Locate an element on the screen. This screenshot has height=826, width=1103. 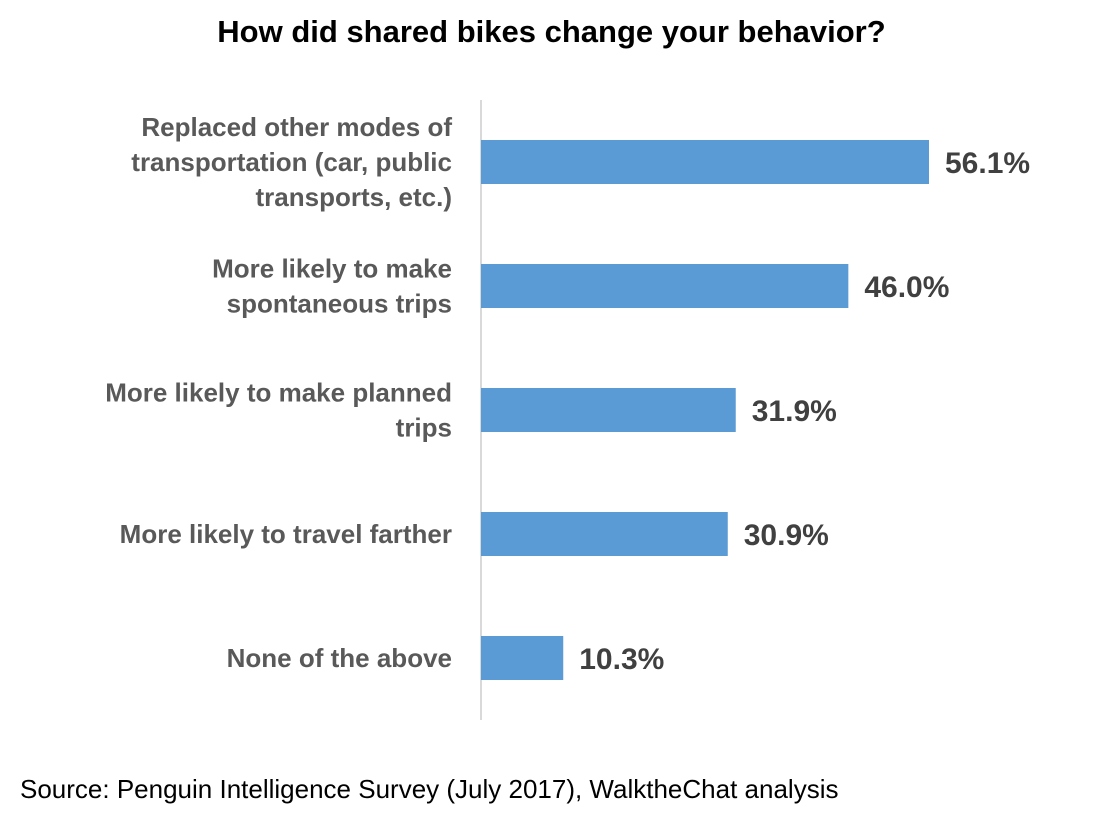
value-label: 56.1% is located at coordinates (987, 163).